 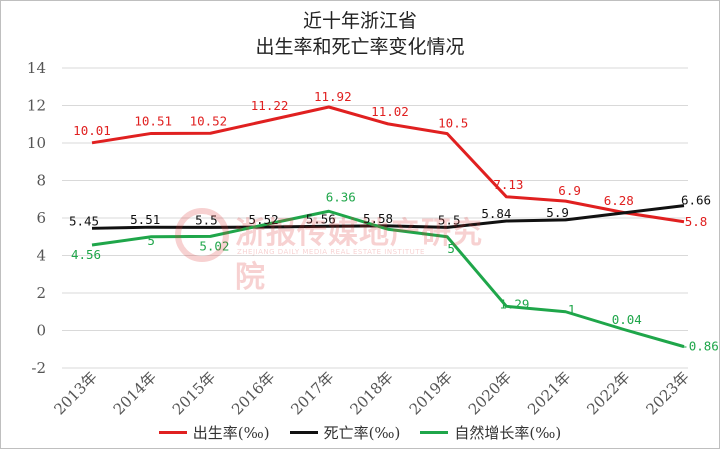 What do you see at coordinates (36, 143) in the screenshot?
I see `y-tick-label: 10` at bounding box center [36, 143].